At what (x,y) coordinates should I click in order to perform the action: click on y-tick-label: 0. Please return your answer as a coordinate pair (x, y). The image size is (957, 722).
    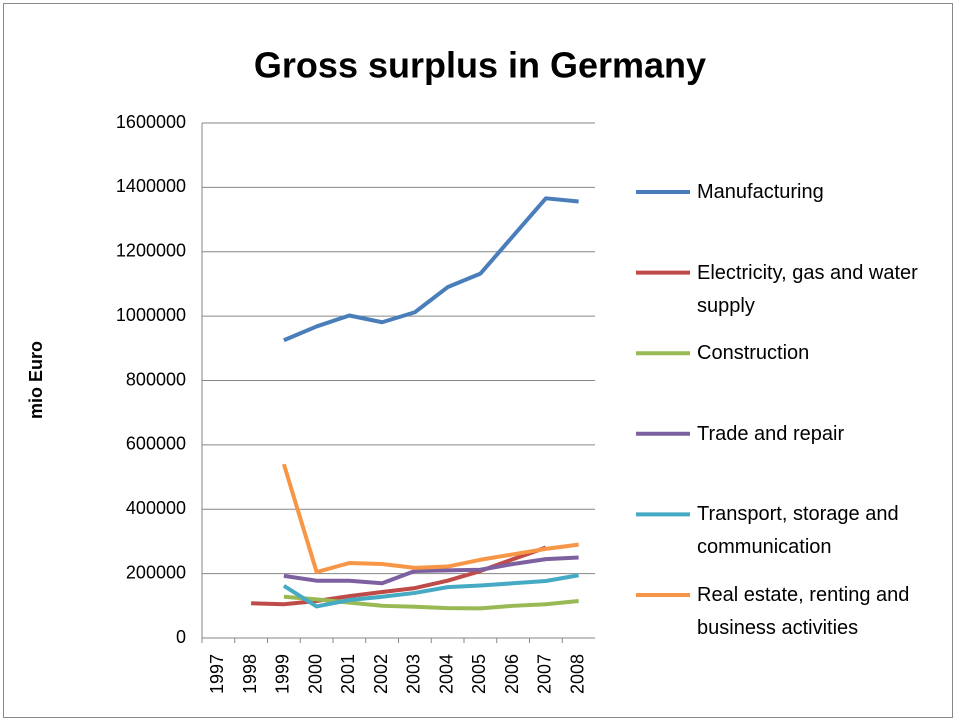
    Looking at the image, I should click on (181, 637).